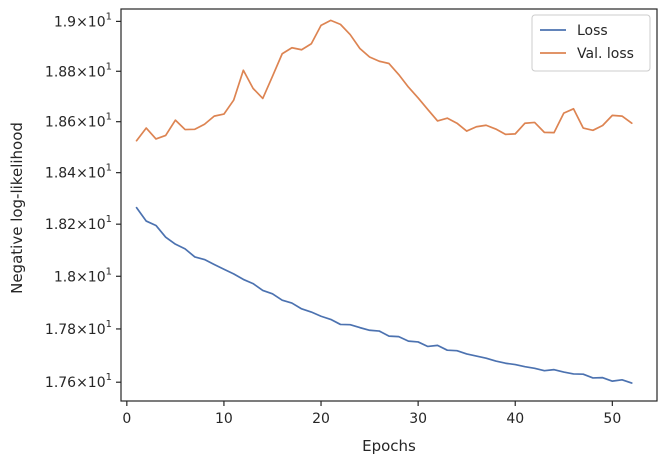 This screenshot has height=463, width=666. I want to click on x-tick-label: 30, so click(418, 419).